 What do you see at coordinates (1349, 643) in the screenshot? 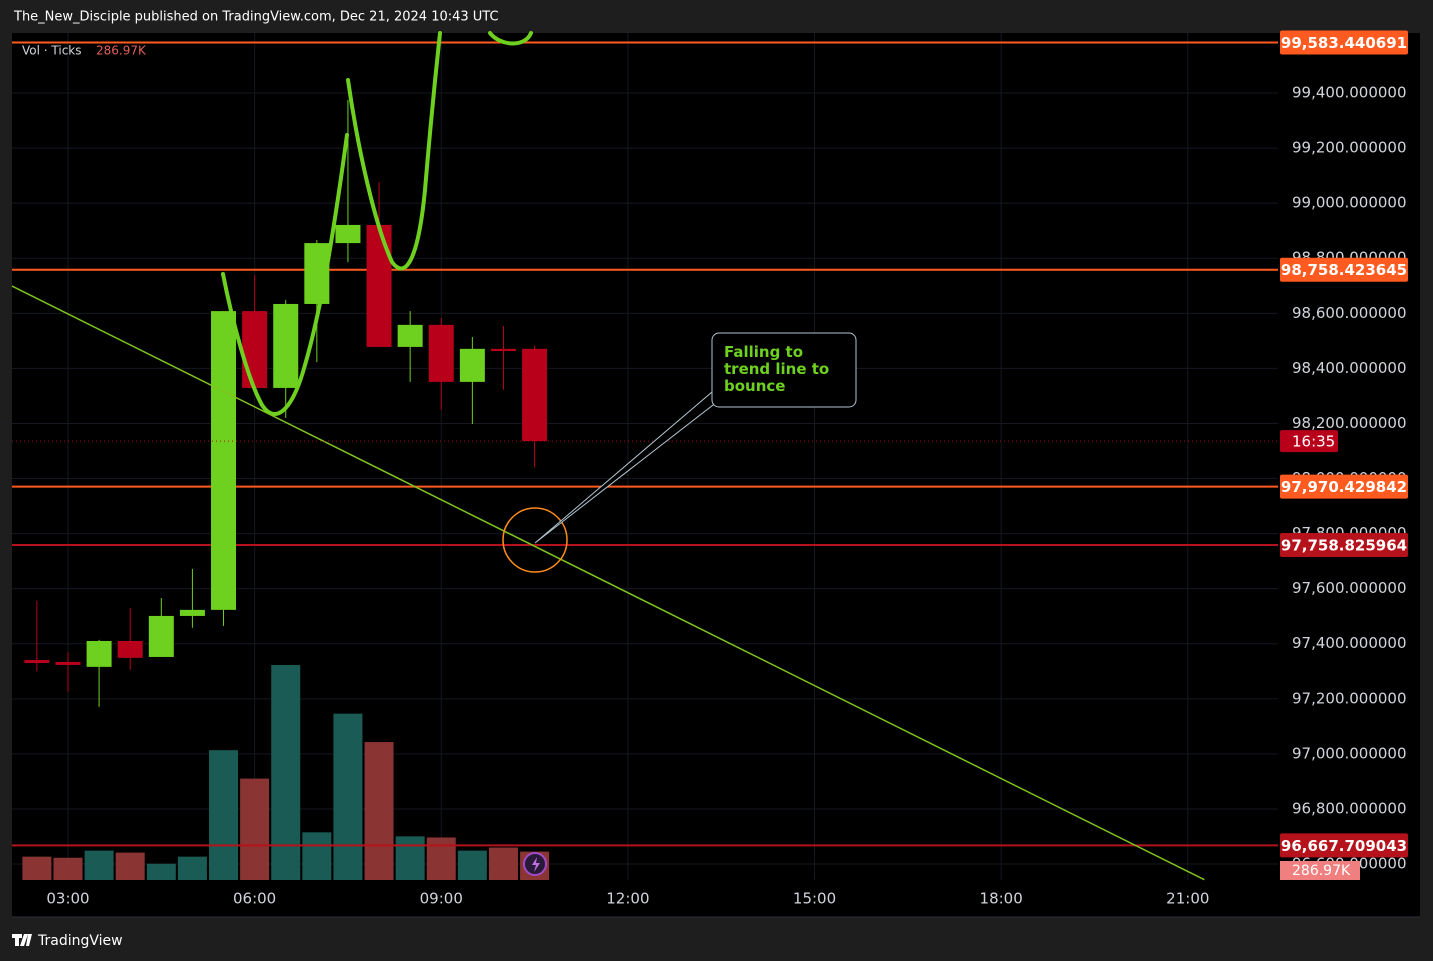
I see `y-tick-label: 97,400.000000` at bounding box center [1349, 643].